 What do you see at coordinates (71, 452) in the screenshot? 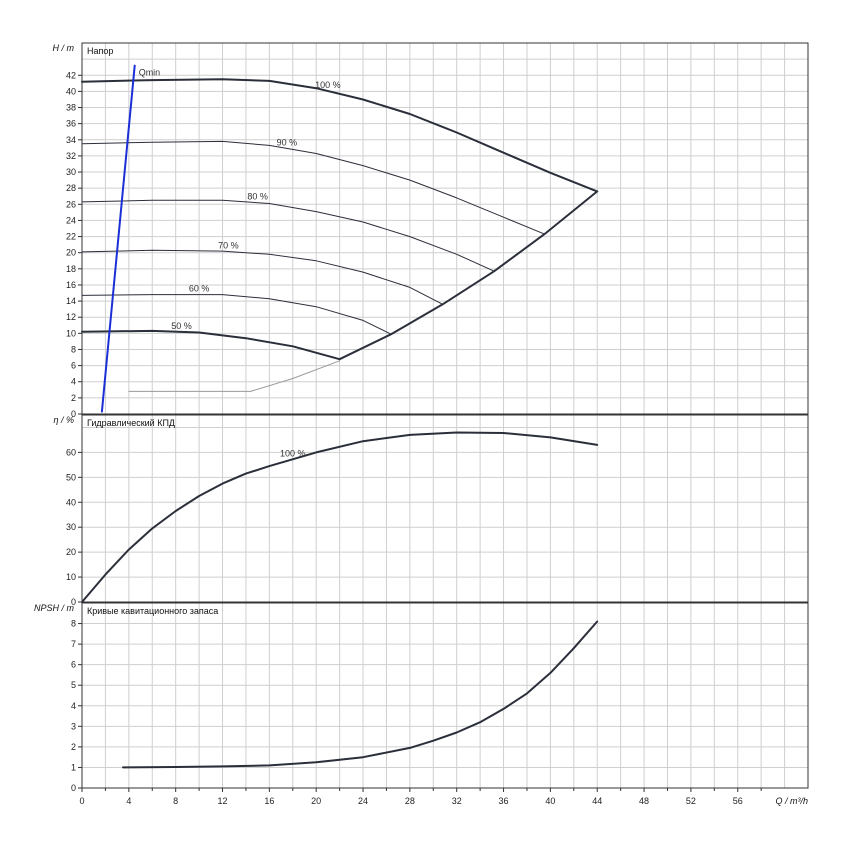
I see `y-tick-label: 60` at bounding box center [71, 452].